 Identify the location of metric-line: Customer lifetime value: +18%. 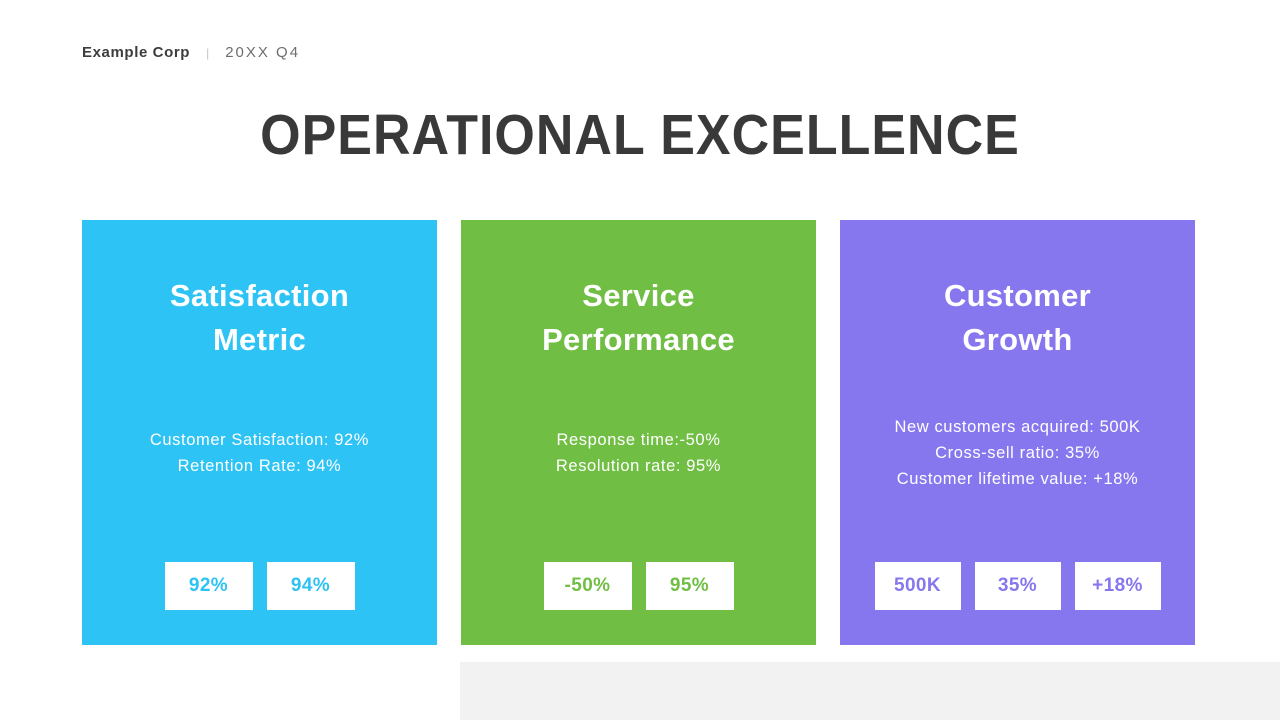
(1017, 479).